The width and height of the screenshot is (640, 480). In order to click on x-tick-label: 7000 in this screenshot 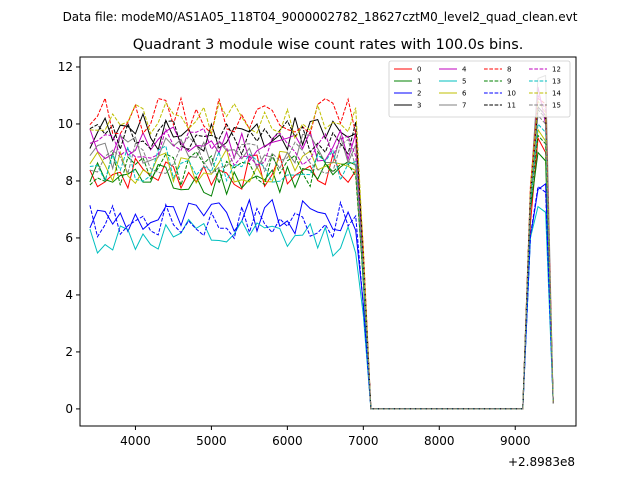, I will do `click(363, 441)`.